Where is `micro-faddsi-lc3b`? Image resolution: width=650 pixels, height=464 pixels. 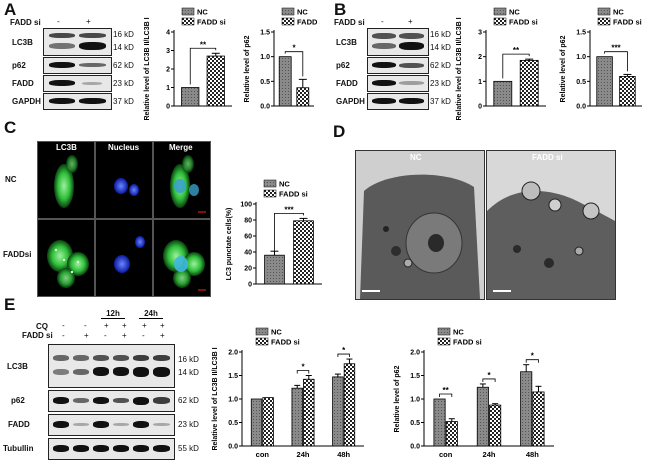
micro-faddsi-lc3b is located at coordinates (66, 258).